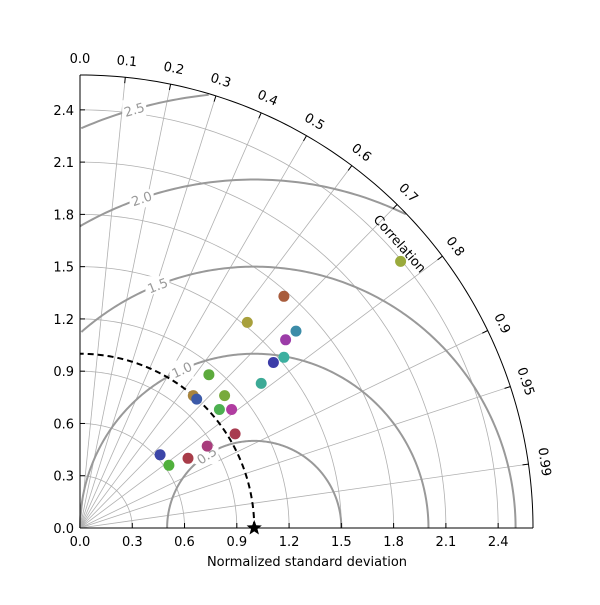 The width and height of the screenshot is (600, 605). Describe the element at coordinates (446, 542) in the screenshot. I see `x-tick-label: 2.1` at that location.